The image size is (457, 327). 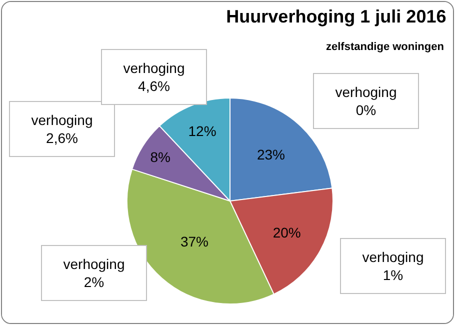 What do you see at coordinates (393, 266) in the screenshot?
I see `slice-label: verhoging 1%` at bounding box center [393, 266].